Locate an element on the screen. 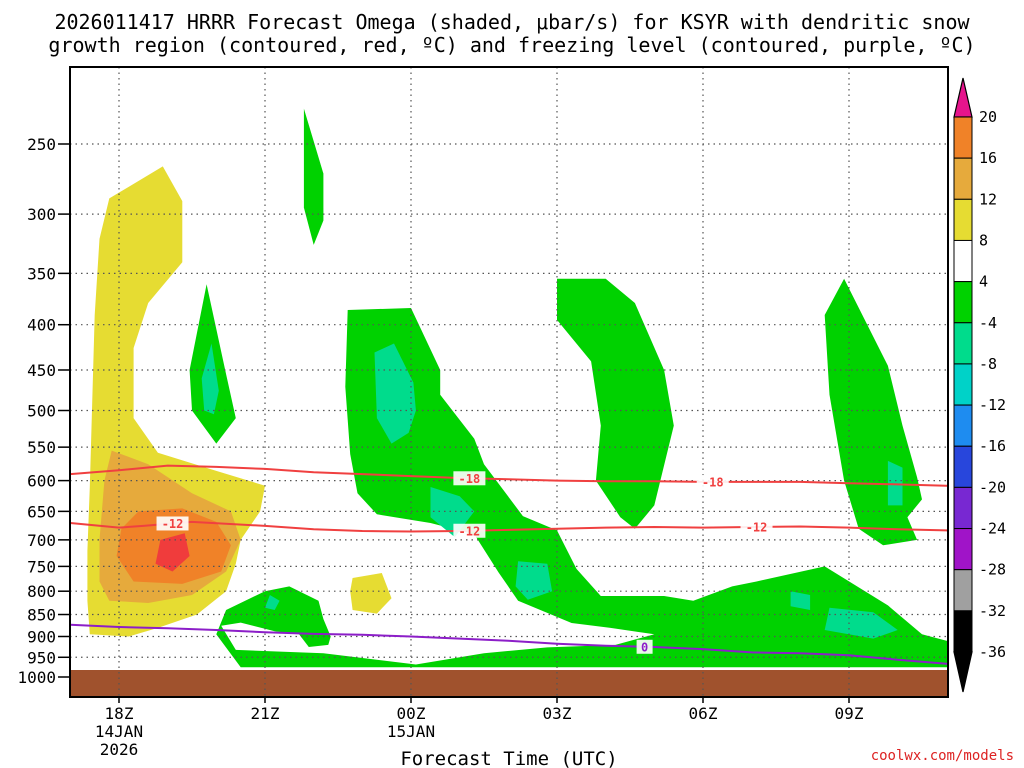 The image size is (1024, 768). x-tick-label-00Z: 00Z is located at coordinates (411, 713).